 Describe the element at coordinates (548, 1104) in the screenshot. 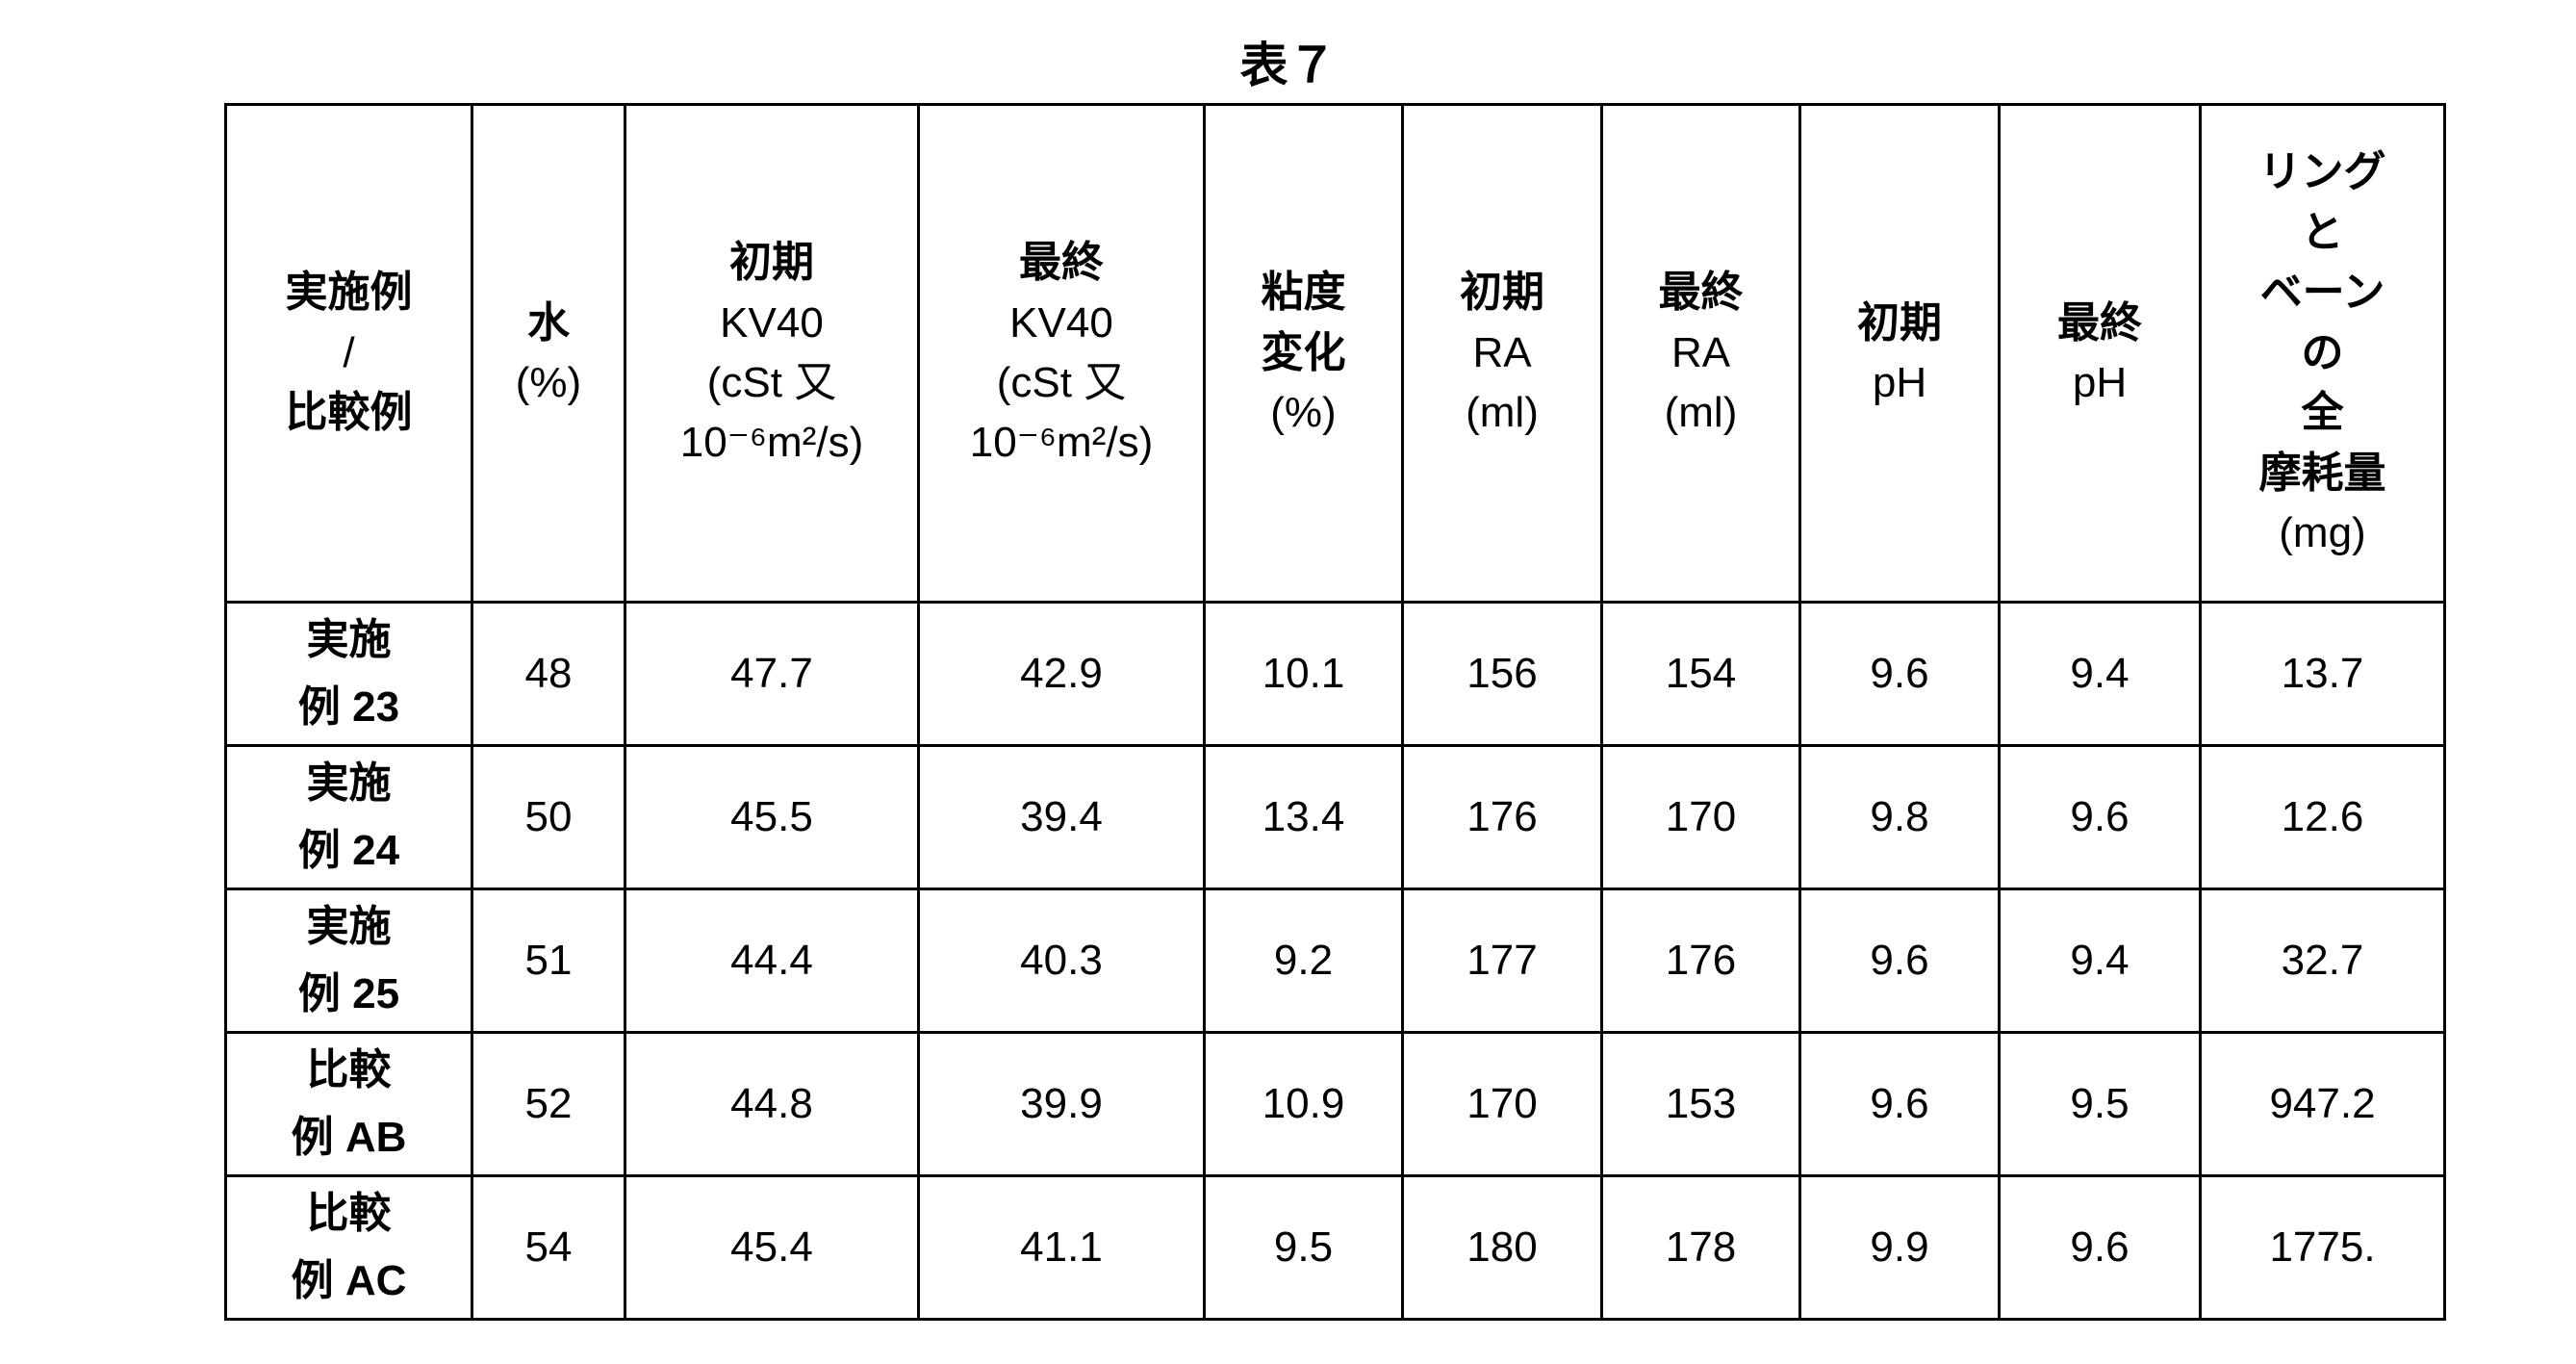

I see `table-cell: 52` at that location.